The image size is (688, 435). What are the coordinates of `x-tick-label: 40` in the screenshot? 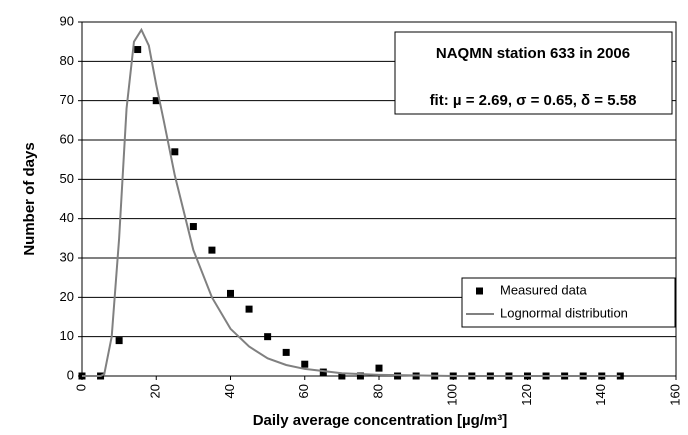 It's located at (229, 391).